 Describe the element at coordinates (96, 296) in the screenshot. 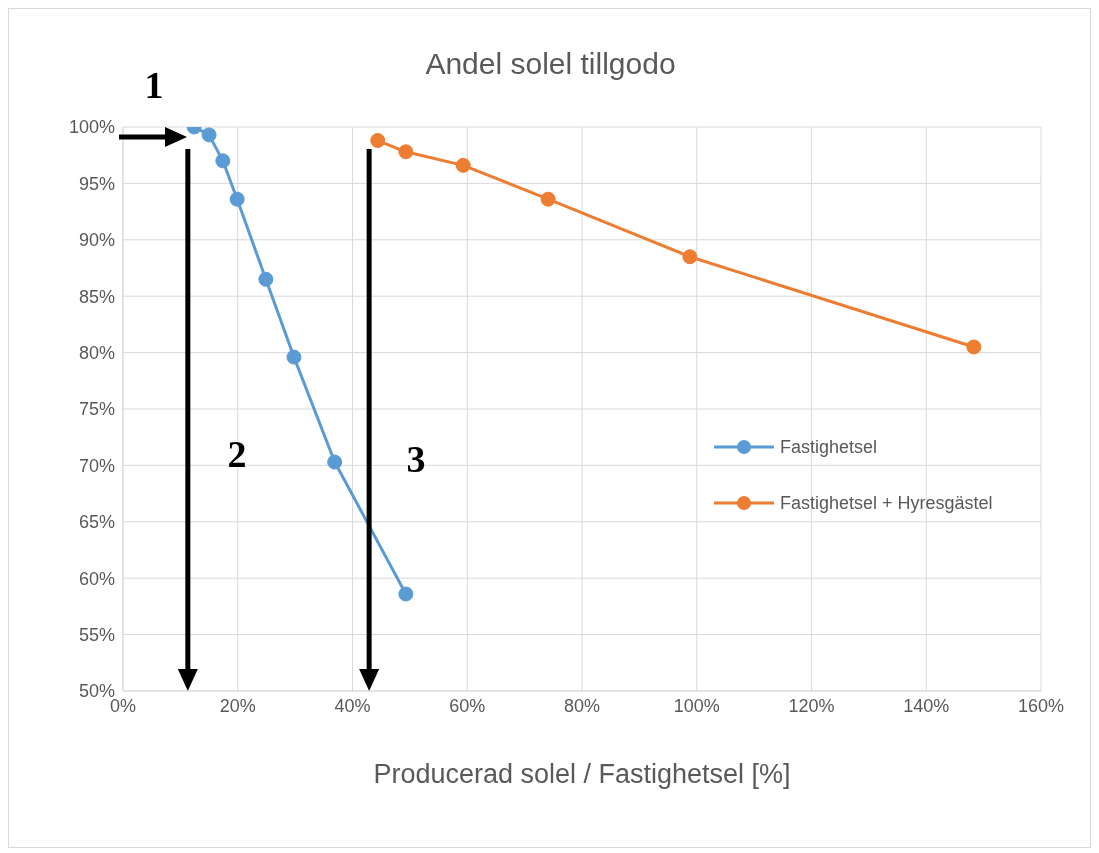

I see `y-tick-label: 85%` at that location.